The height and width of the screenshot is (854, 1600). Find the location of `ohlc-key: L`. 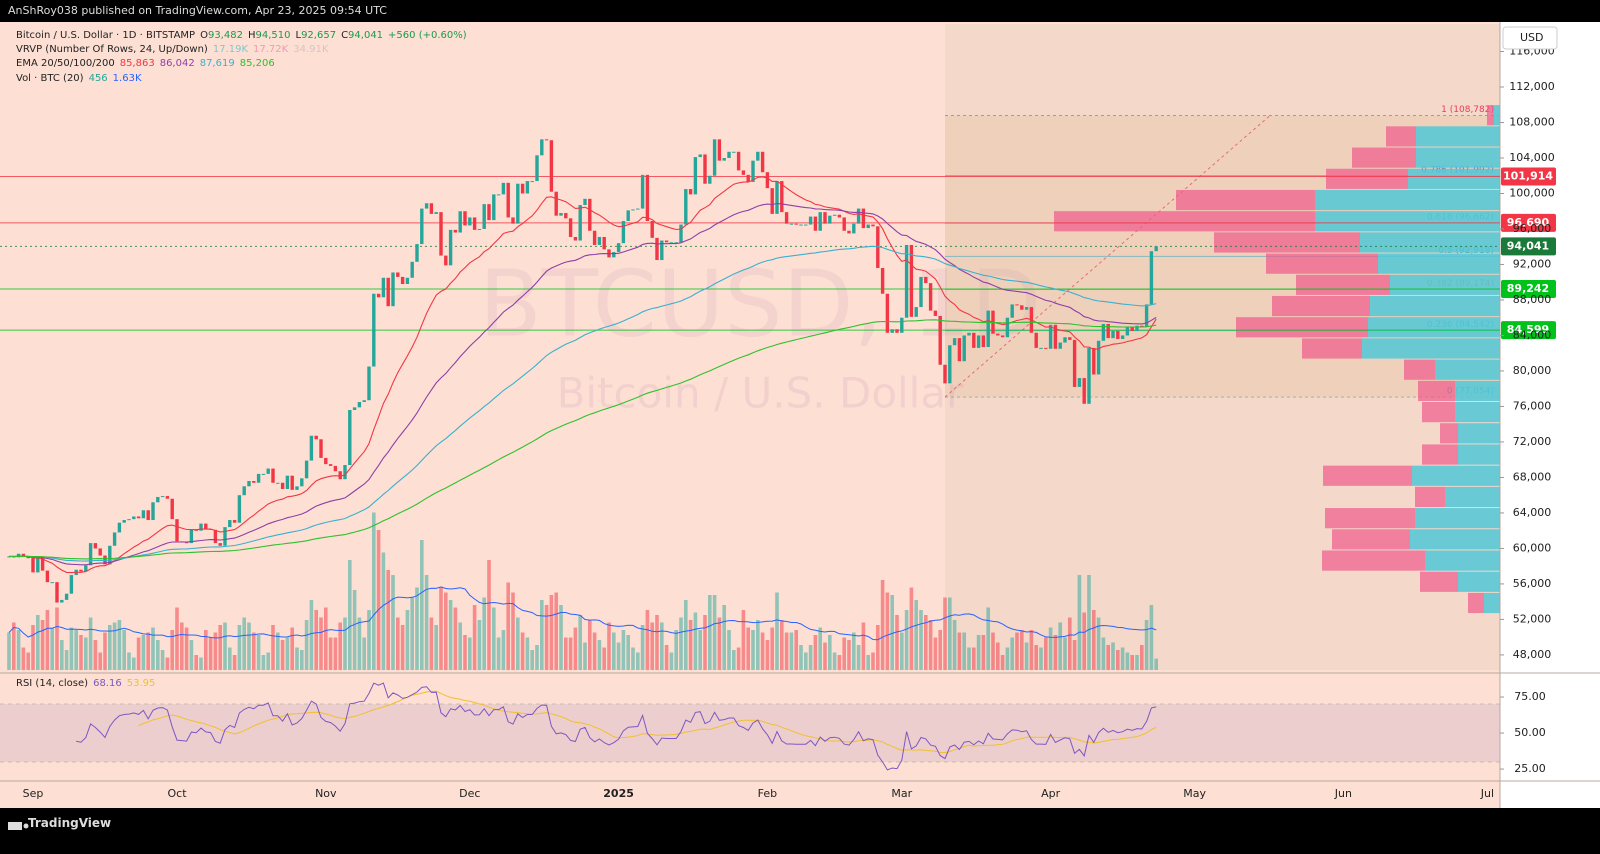

ohlc-key: L is located at coordinates (298, 35).